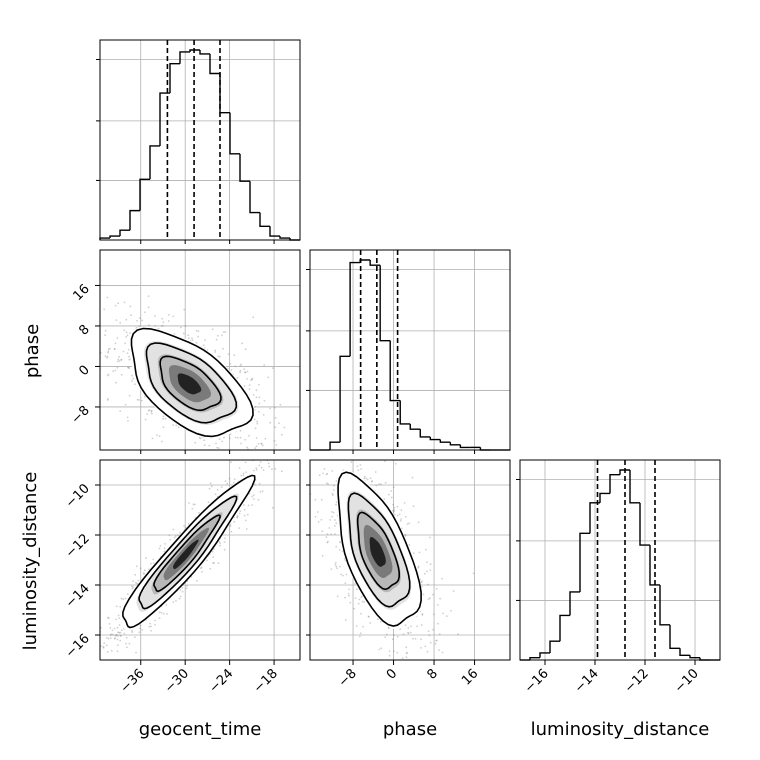 The image size is (760, 760). What do you see at coordinates (179, 570) in the screenshot?
I see `density-panel-geocent_time-luminosity_distance` at bounding box center [179, 570].